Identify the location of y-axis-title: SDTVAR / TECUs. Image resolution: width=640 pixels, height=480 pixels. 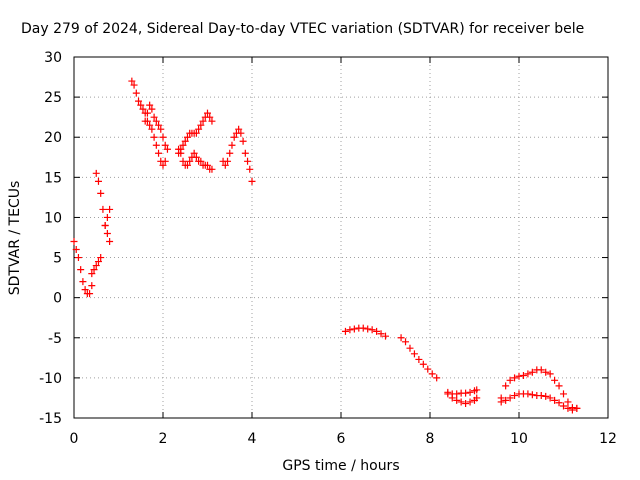
(15, 238).